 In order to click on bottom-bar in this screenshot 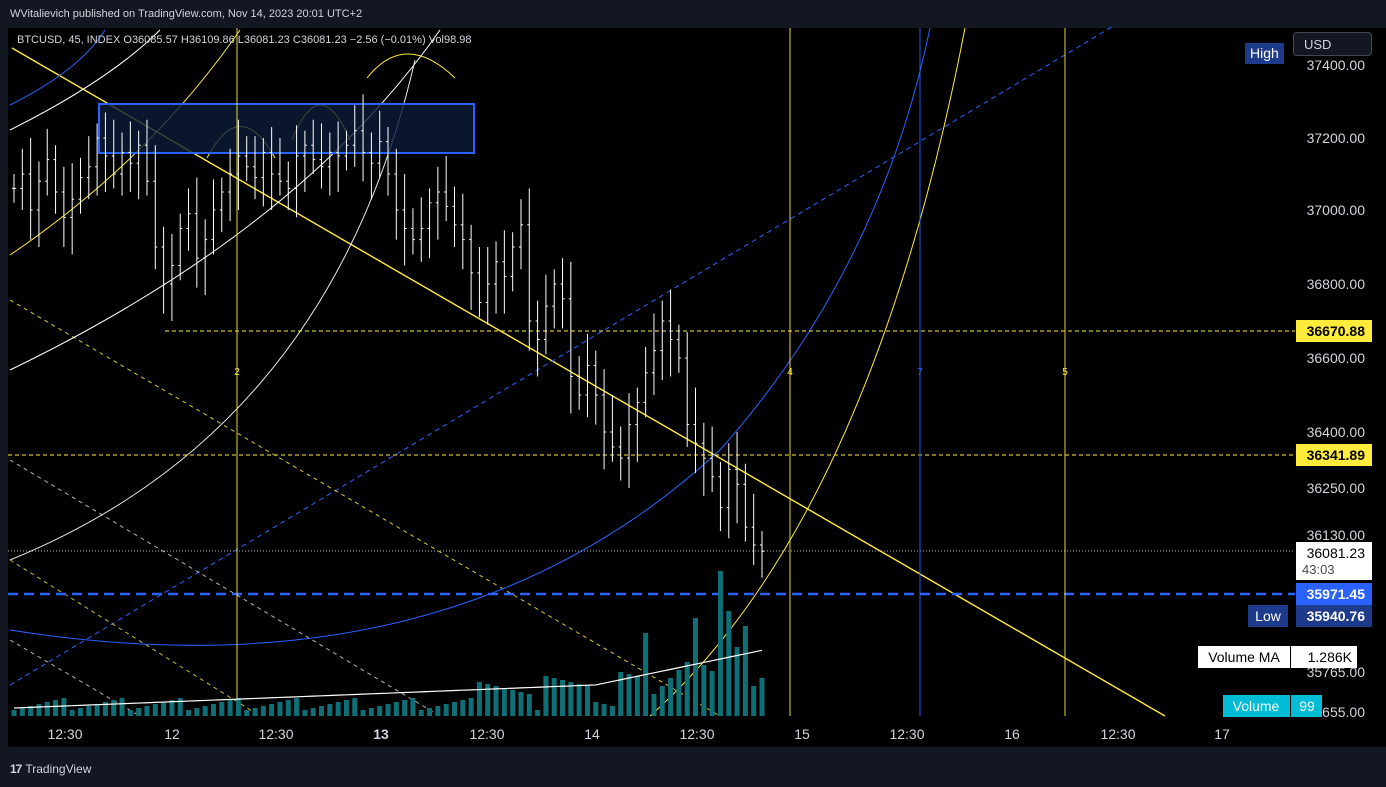, I will do `click(693, 767)`.